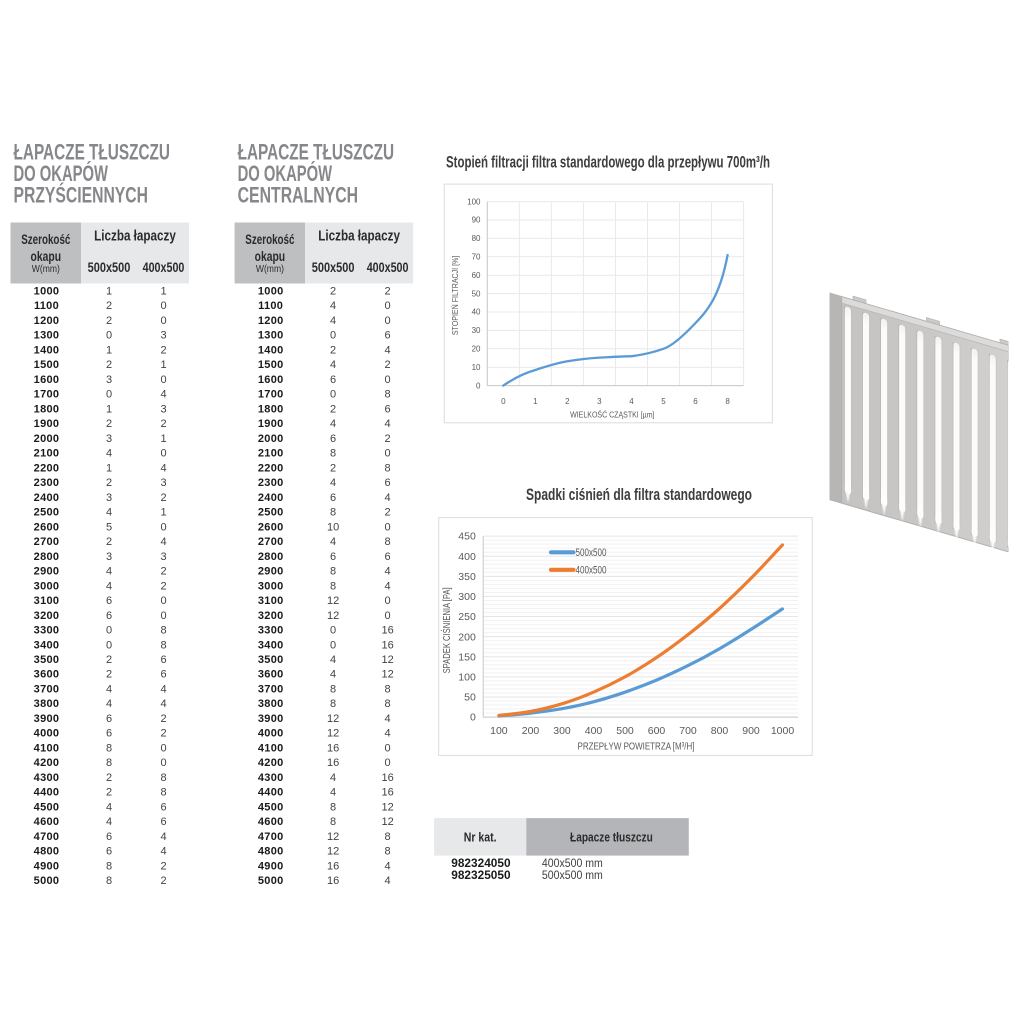 The image size is (1024, 1029). I want to click on svg-text: 400x500, so click(591, 570).